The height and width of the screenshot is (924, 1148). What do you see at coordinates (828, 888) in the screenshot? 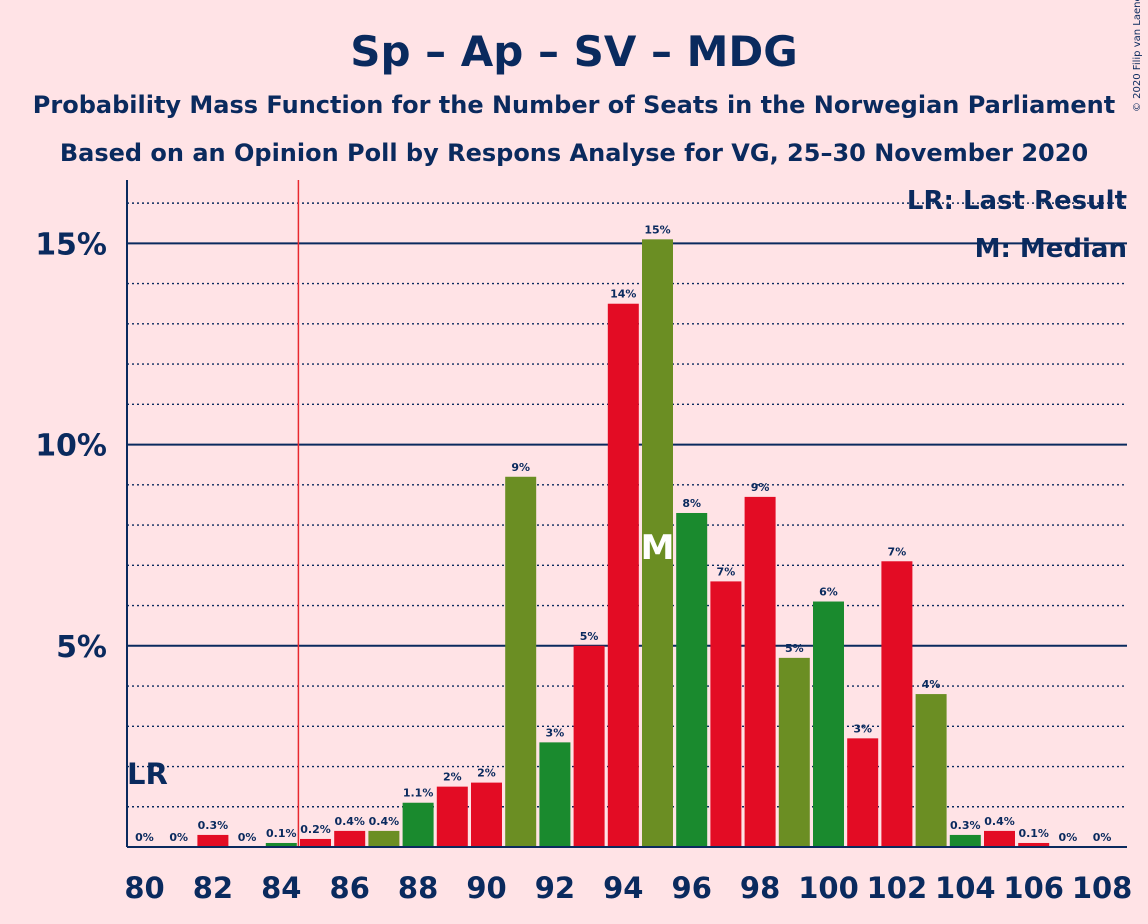
I see `x-tick-label: 100` at bounding box center [828, 888].